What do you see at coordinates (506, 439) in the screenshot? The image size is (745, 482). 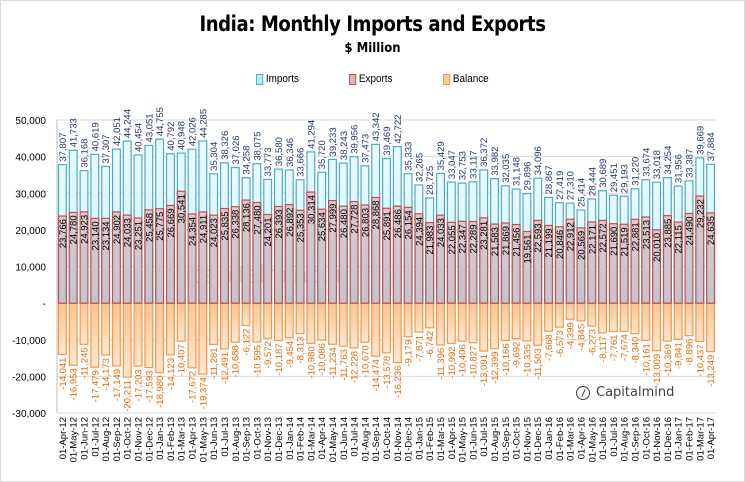 I see `x-tick-label: 01-Sep-15` at bounding box center [506, 439].